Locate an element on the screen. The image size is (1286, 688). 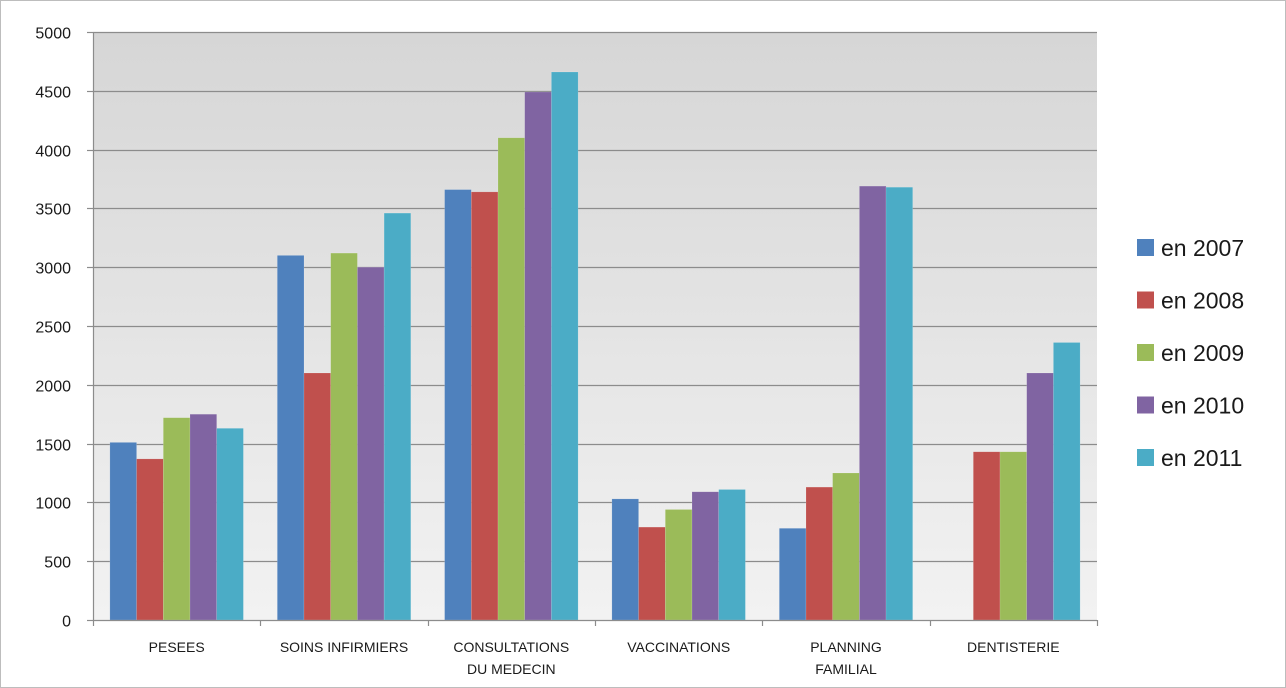
y-tick-label: 1500 is located at coordinates (53, 446).